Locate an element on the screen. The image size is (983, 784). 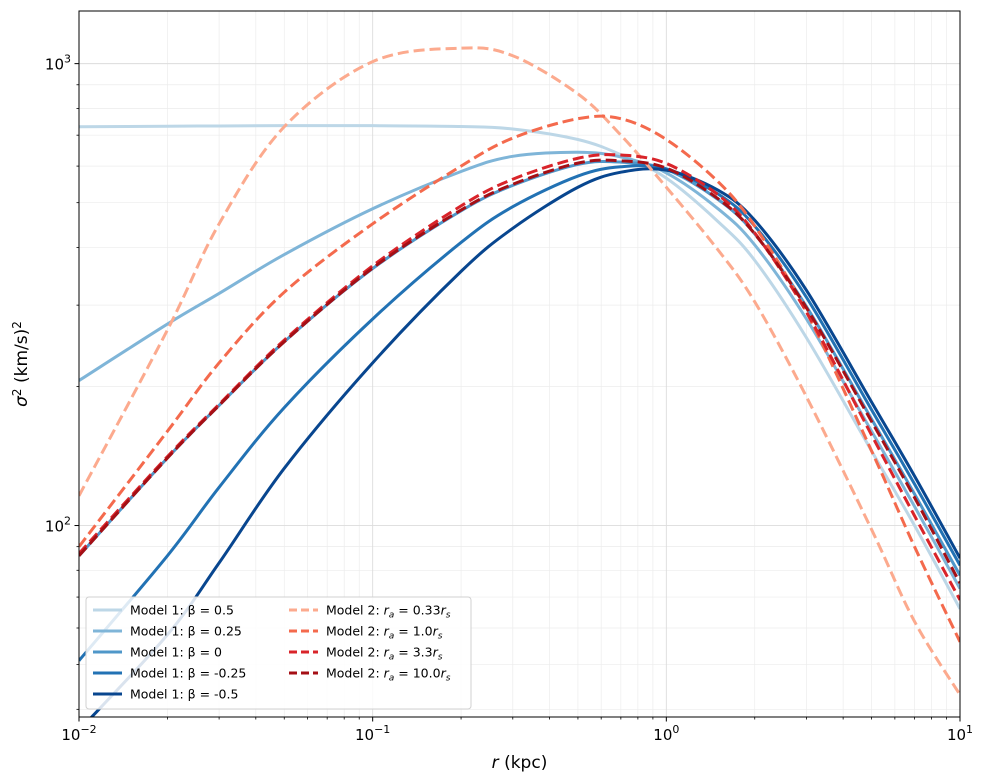
y-tick-label: 10³ is located at coordinates (58, 63).